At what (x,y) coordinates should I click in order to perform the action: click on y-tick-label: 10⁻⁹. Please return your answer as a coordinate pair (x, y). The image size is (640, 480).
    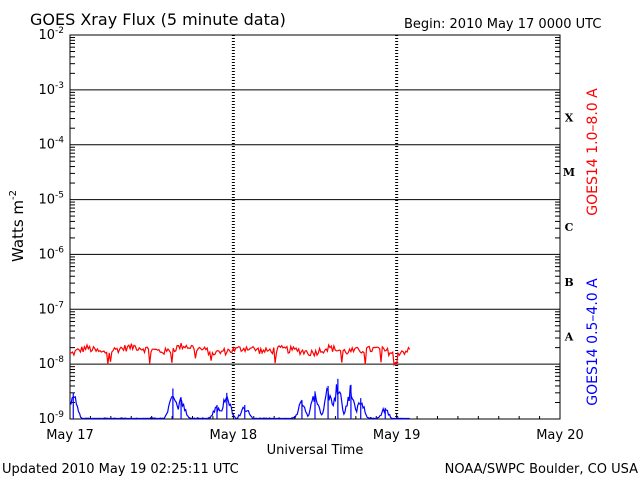
    Looking at the image, I should click on (51, 418).